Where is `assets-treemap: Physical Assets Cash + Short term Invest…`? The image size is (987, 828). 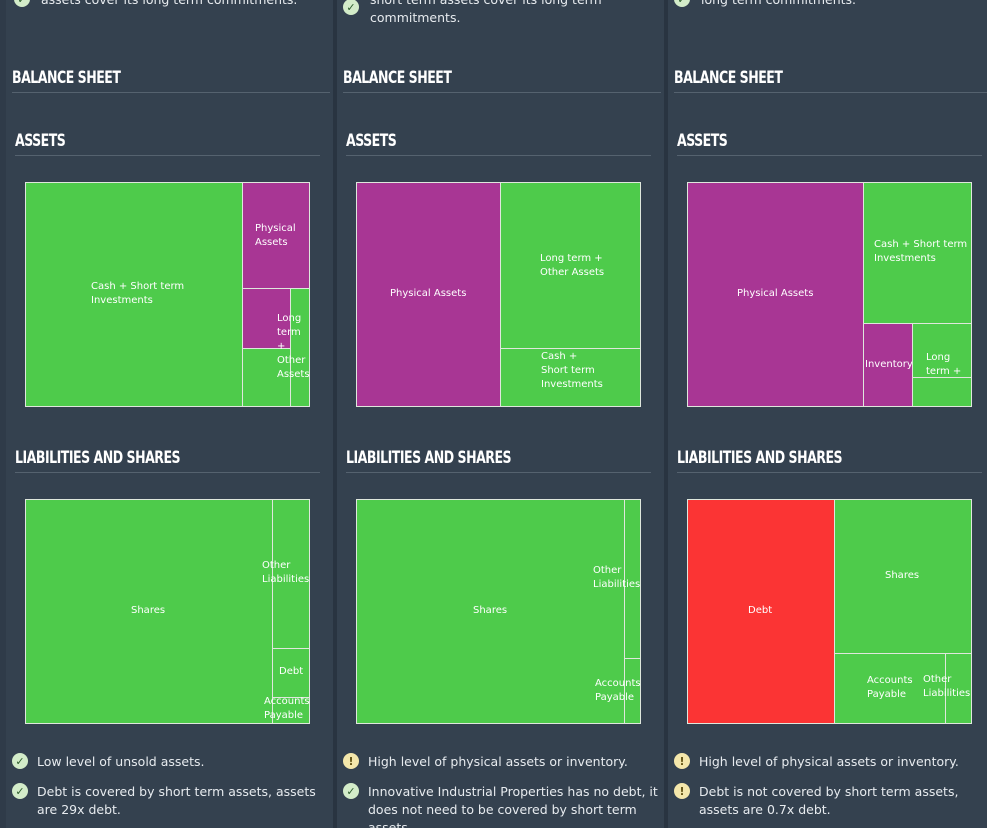 assets-treemap: Physical Assets Cash + Short term Invest… is located at coordinates (829, 294).